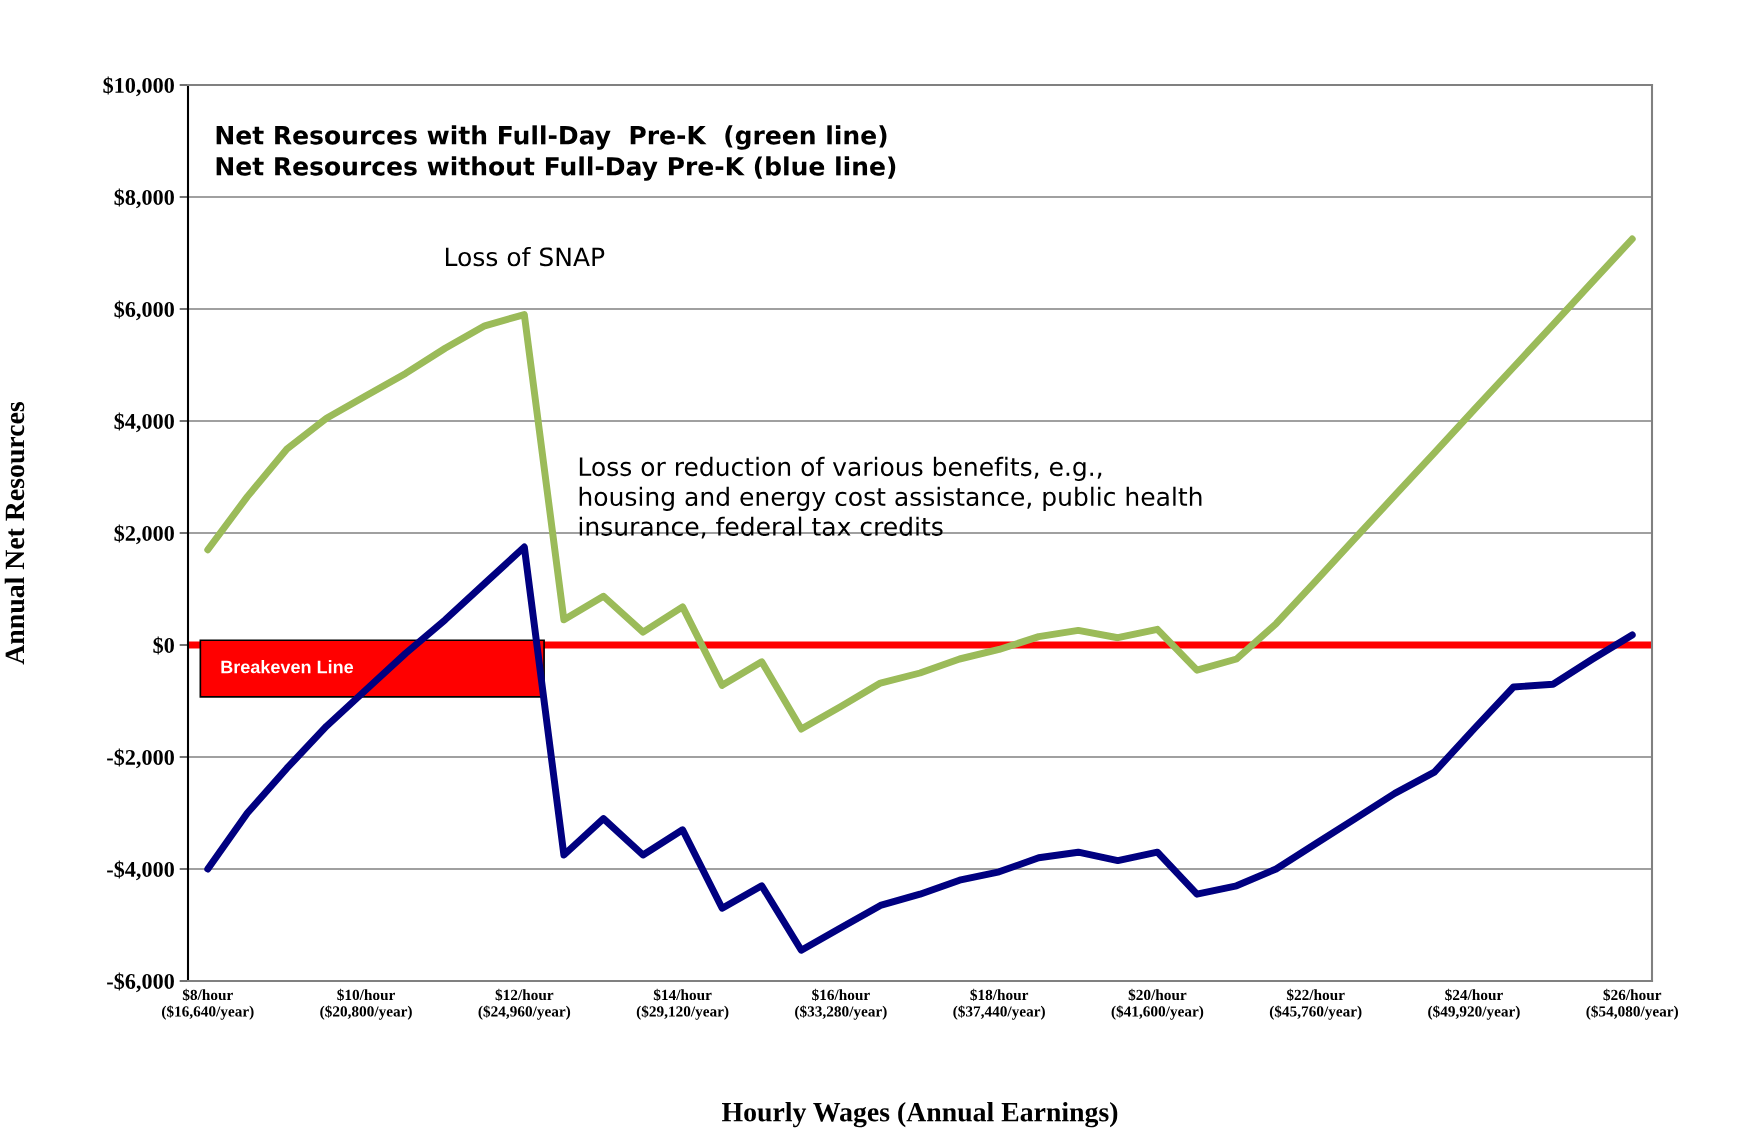 The height and width of the screenshot is (1133, 1760). Describe the element at coordinates (140, 870) in the screenshot. I see `y-tick-label: -$4,000` at that location.